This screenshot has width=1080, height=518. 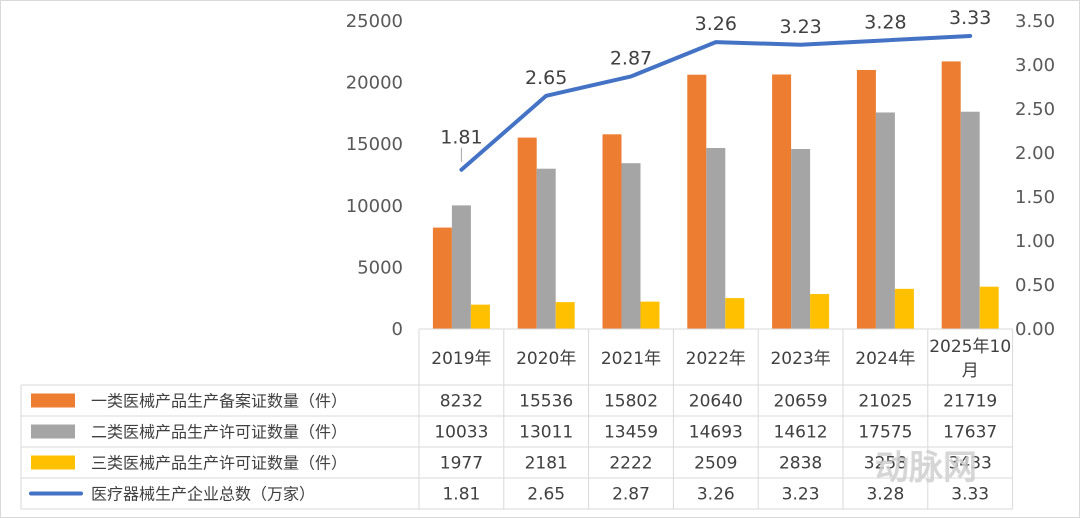 I want to click on table-cell: 1977, so click(x=461, y=464).